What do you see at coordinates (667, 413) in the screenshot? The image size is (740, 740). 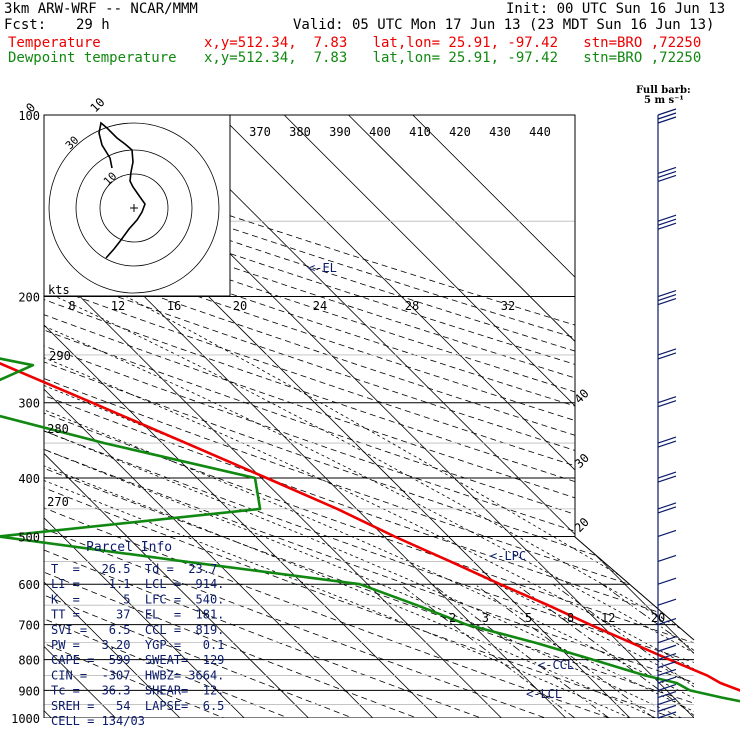 I see `wind-barb-column` at bounding box center [667, 413].